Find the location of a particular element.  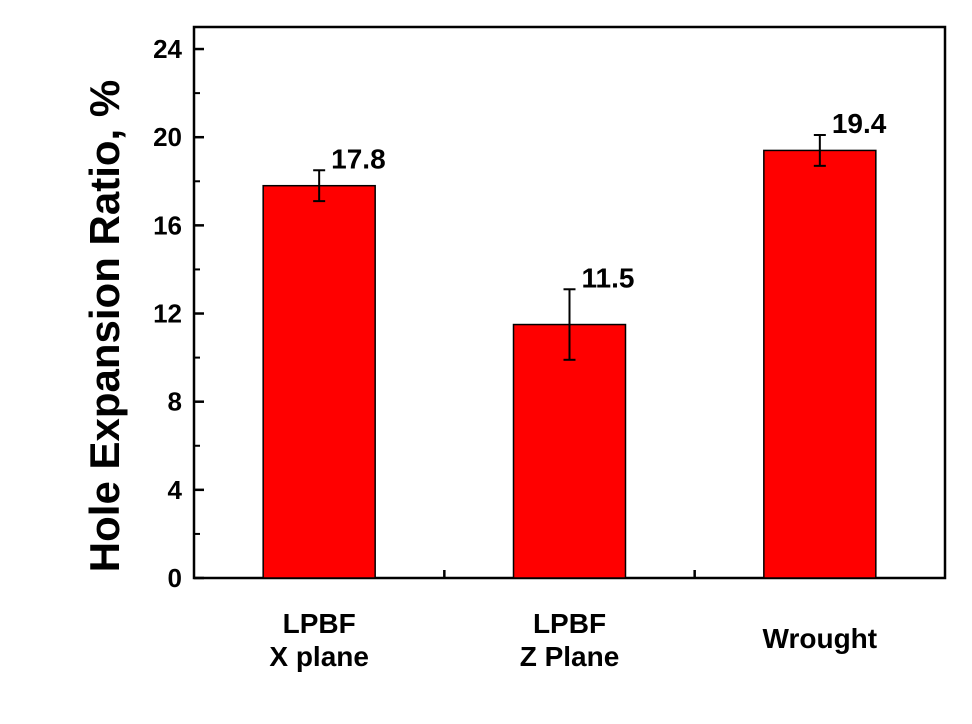

x-axis is located at coordinates (569, 574).